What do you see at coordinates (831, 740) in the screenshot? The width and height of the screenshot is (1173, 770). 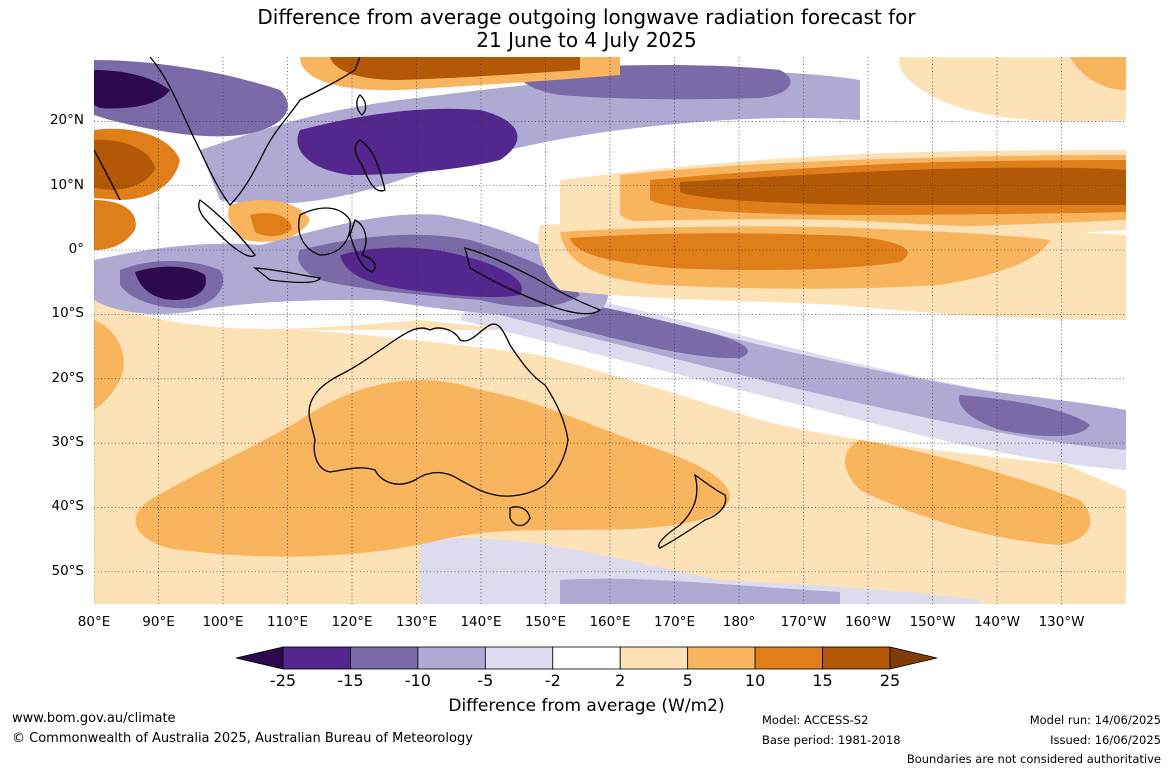 I see `base-period: Base period: 1981-2018` at bounding box center [831, 740].